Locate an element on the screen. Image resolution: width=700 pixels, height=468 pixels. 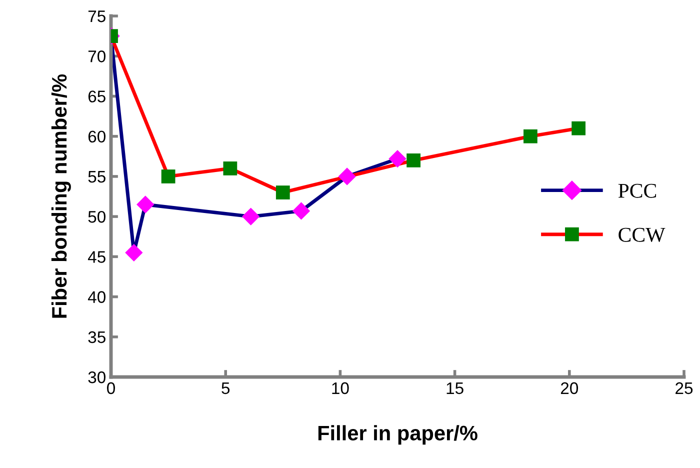
x-tick-label: 25 is located at coordinates (684, 388).